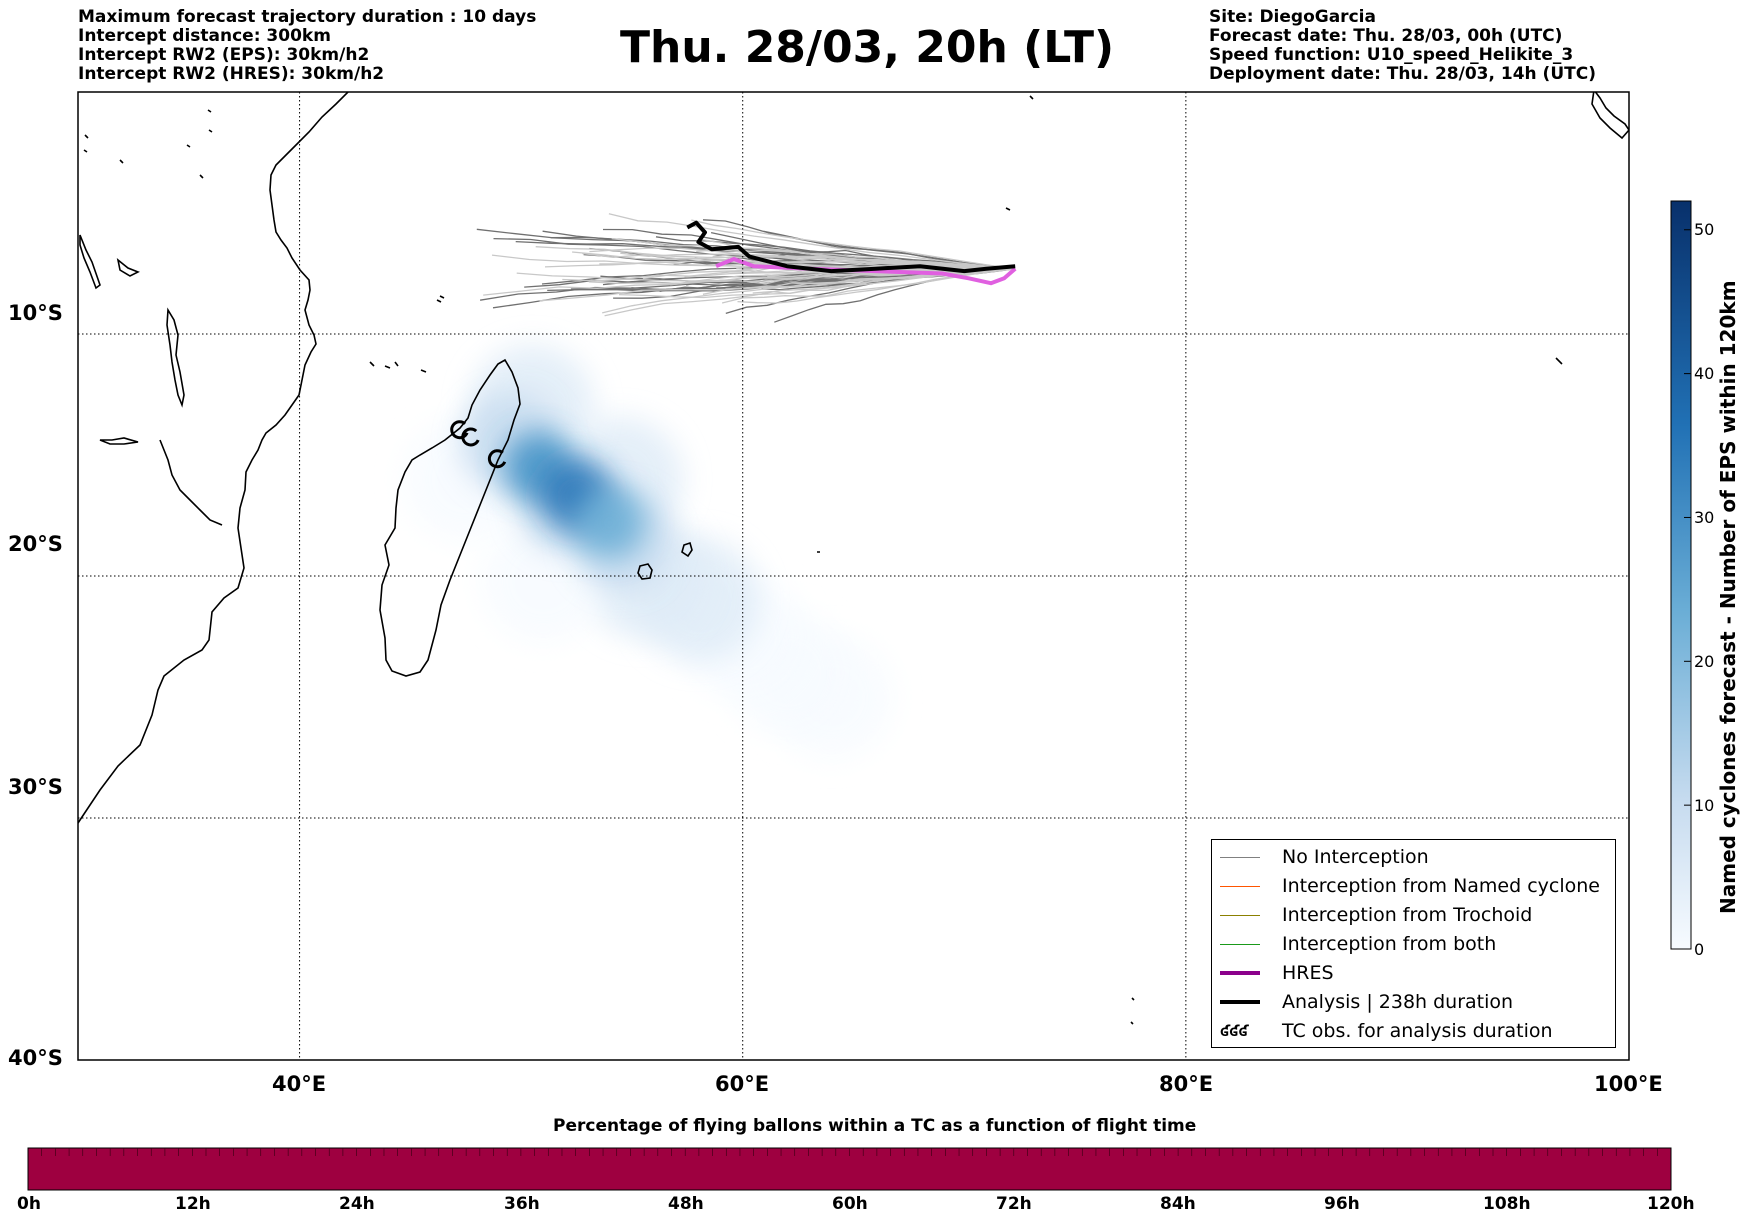 This screenshot has width=1754, height=1223. I want to click on ensemble-trajectories, so click(746, 268).